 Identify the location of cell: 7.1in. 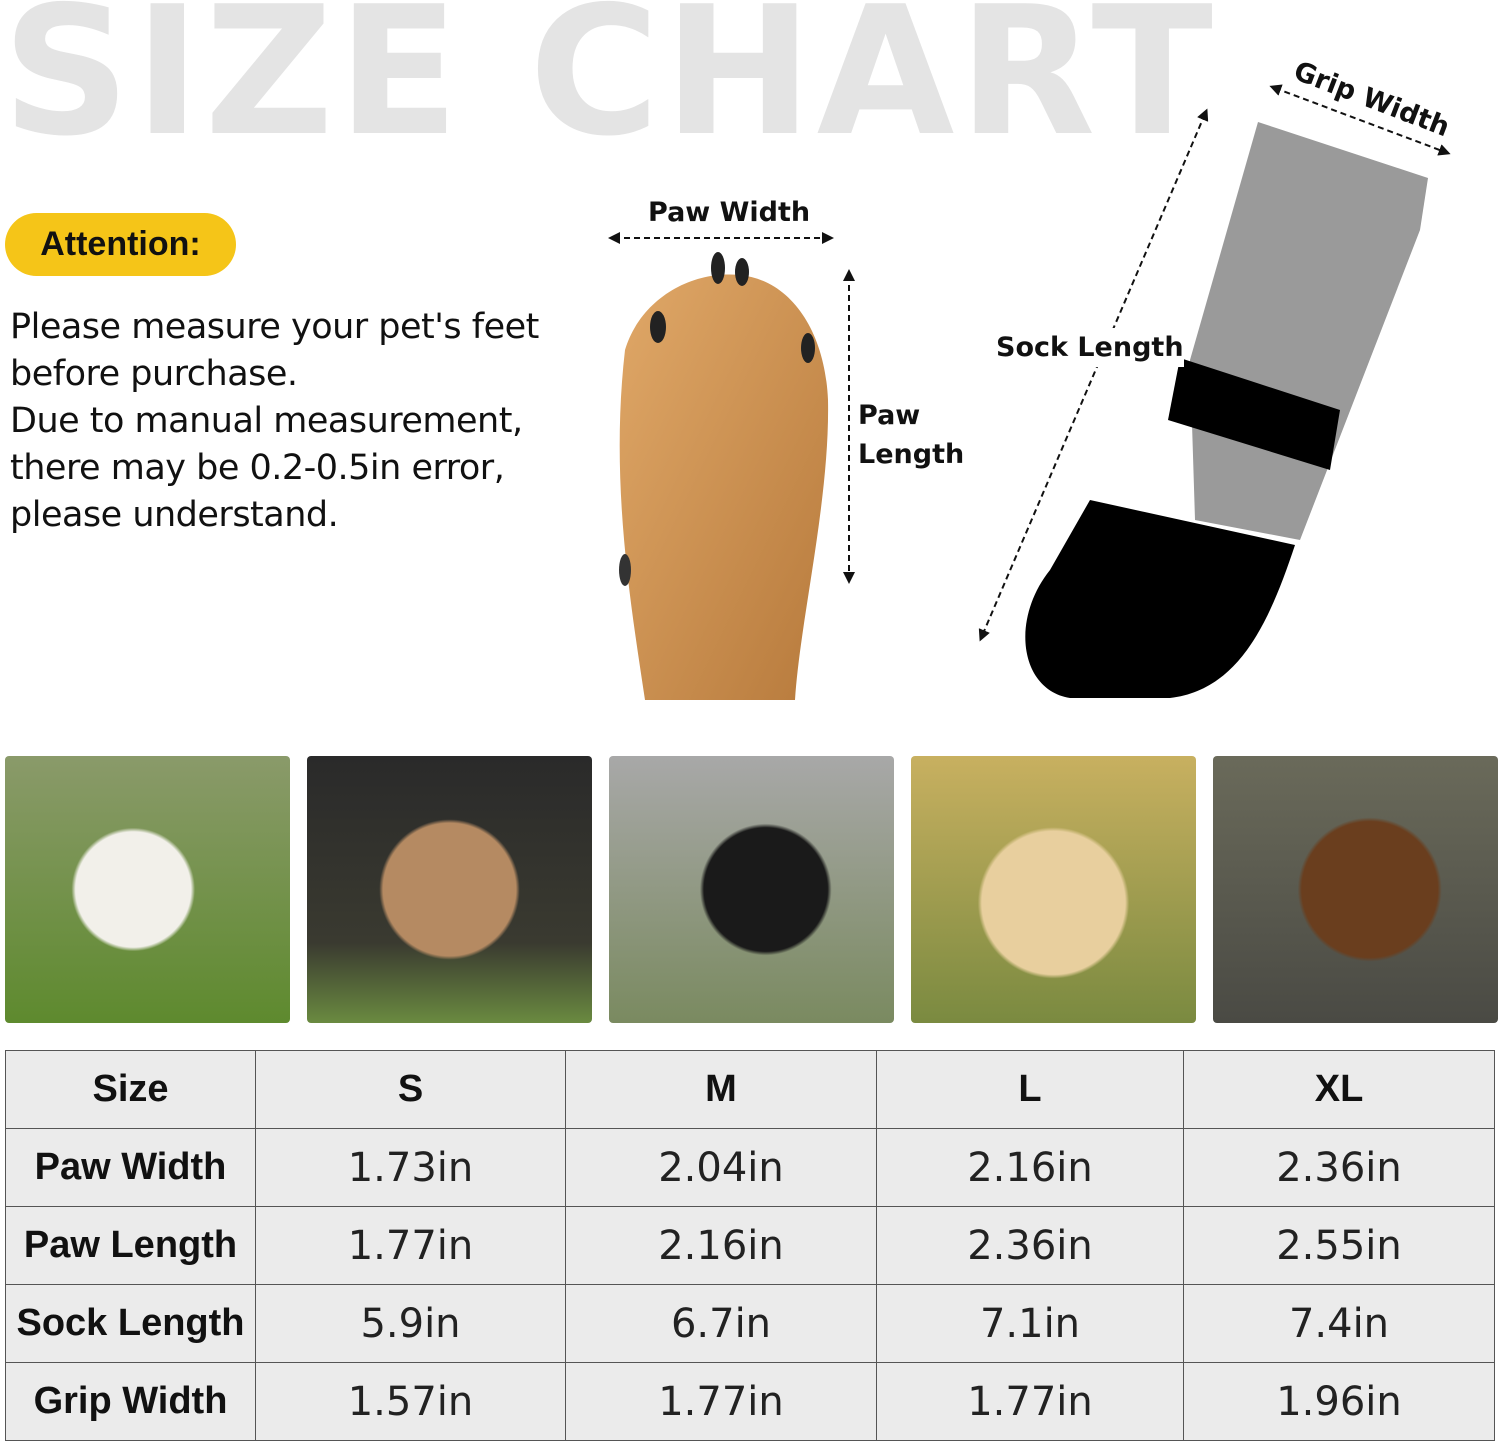
(1030, 1323).